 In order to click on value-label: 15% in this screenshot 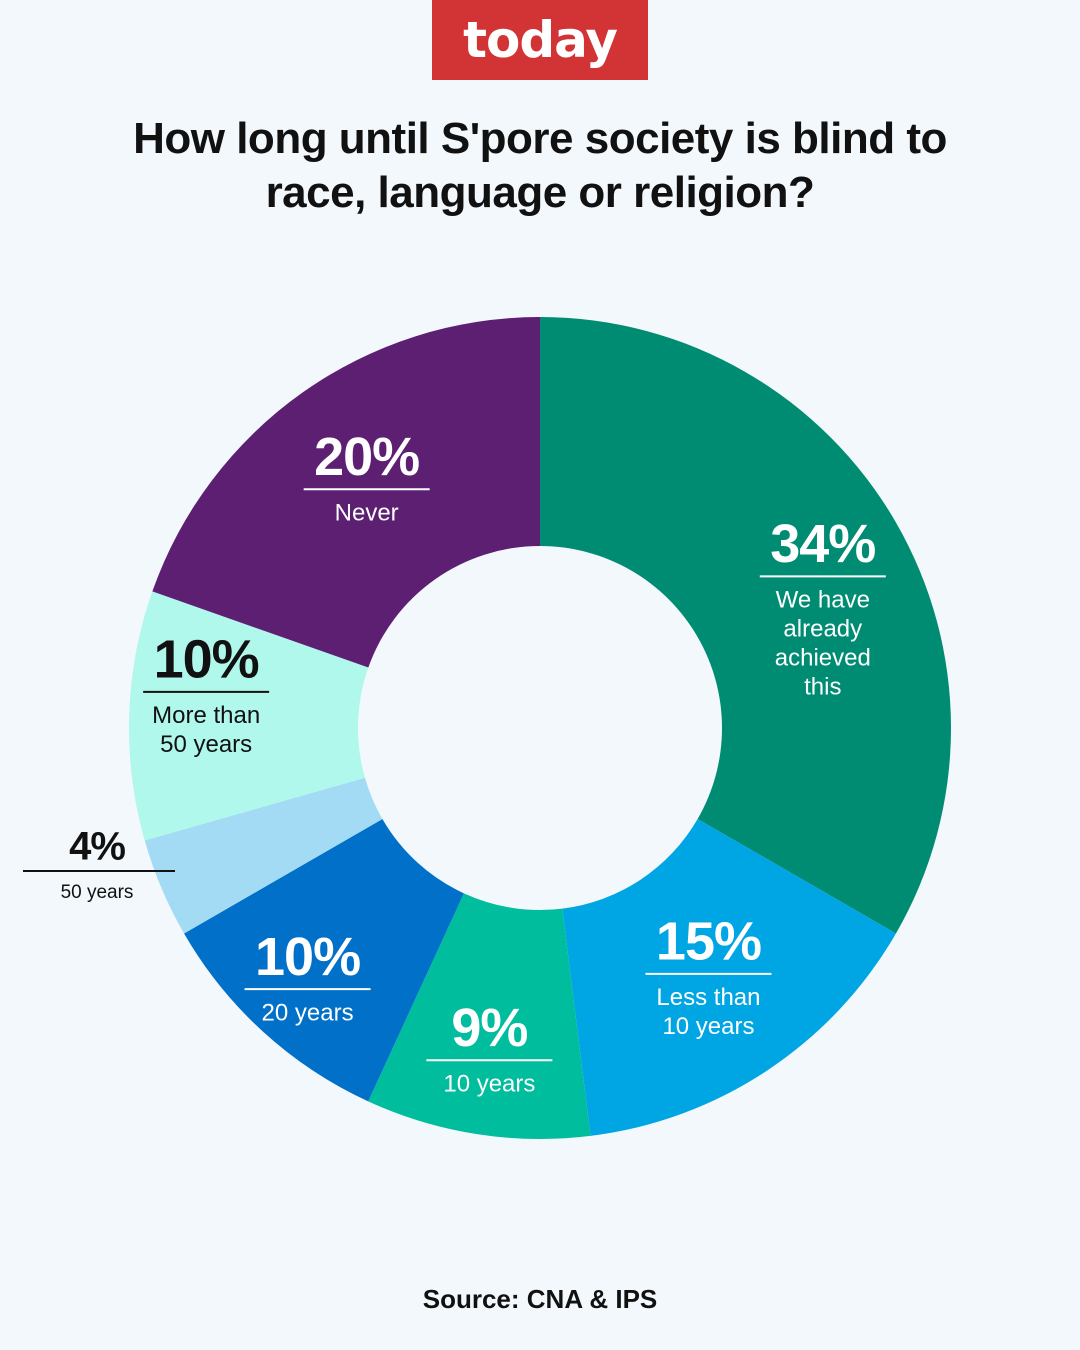, I will do `click(708, 942)`.